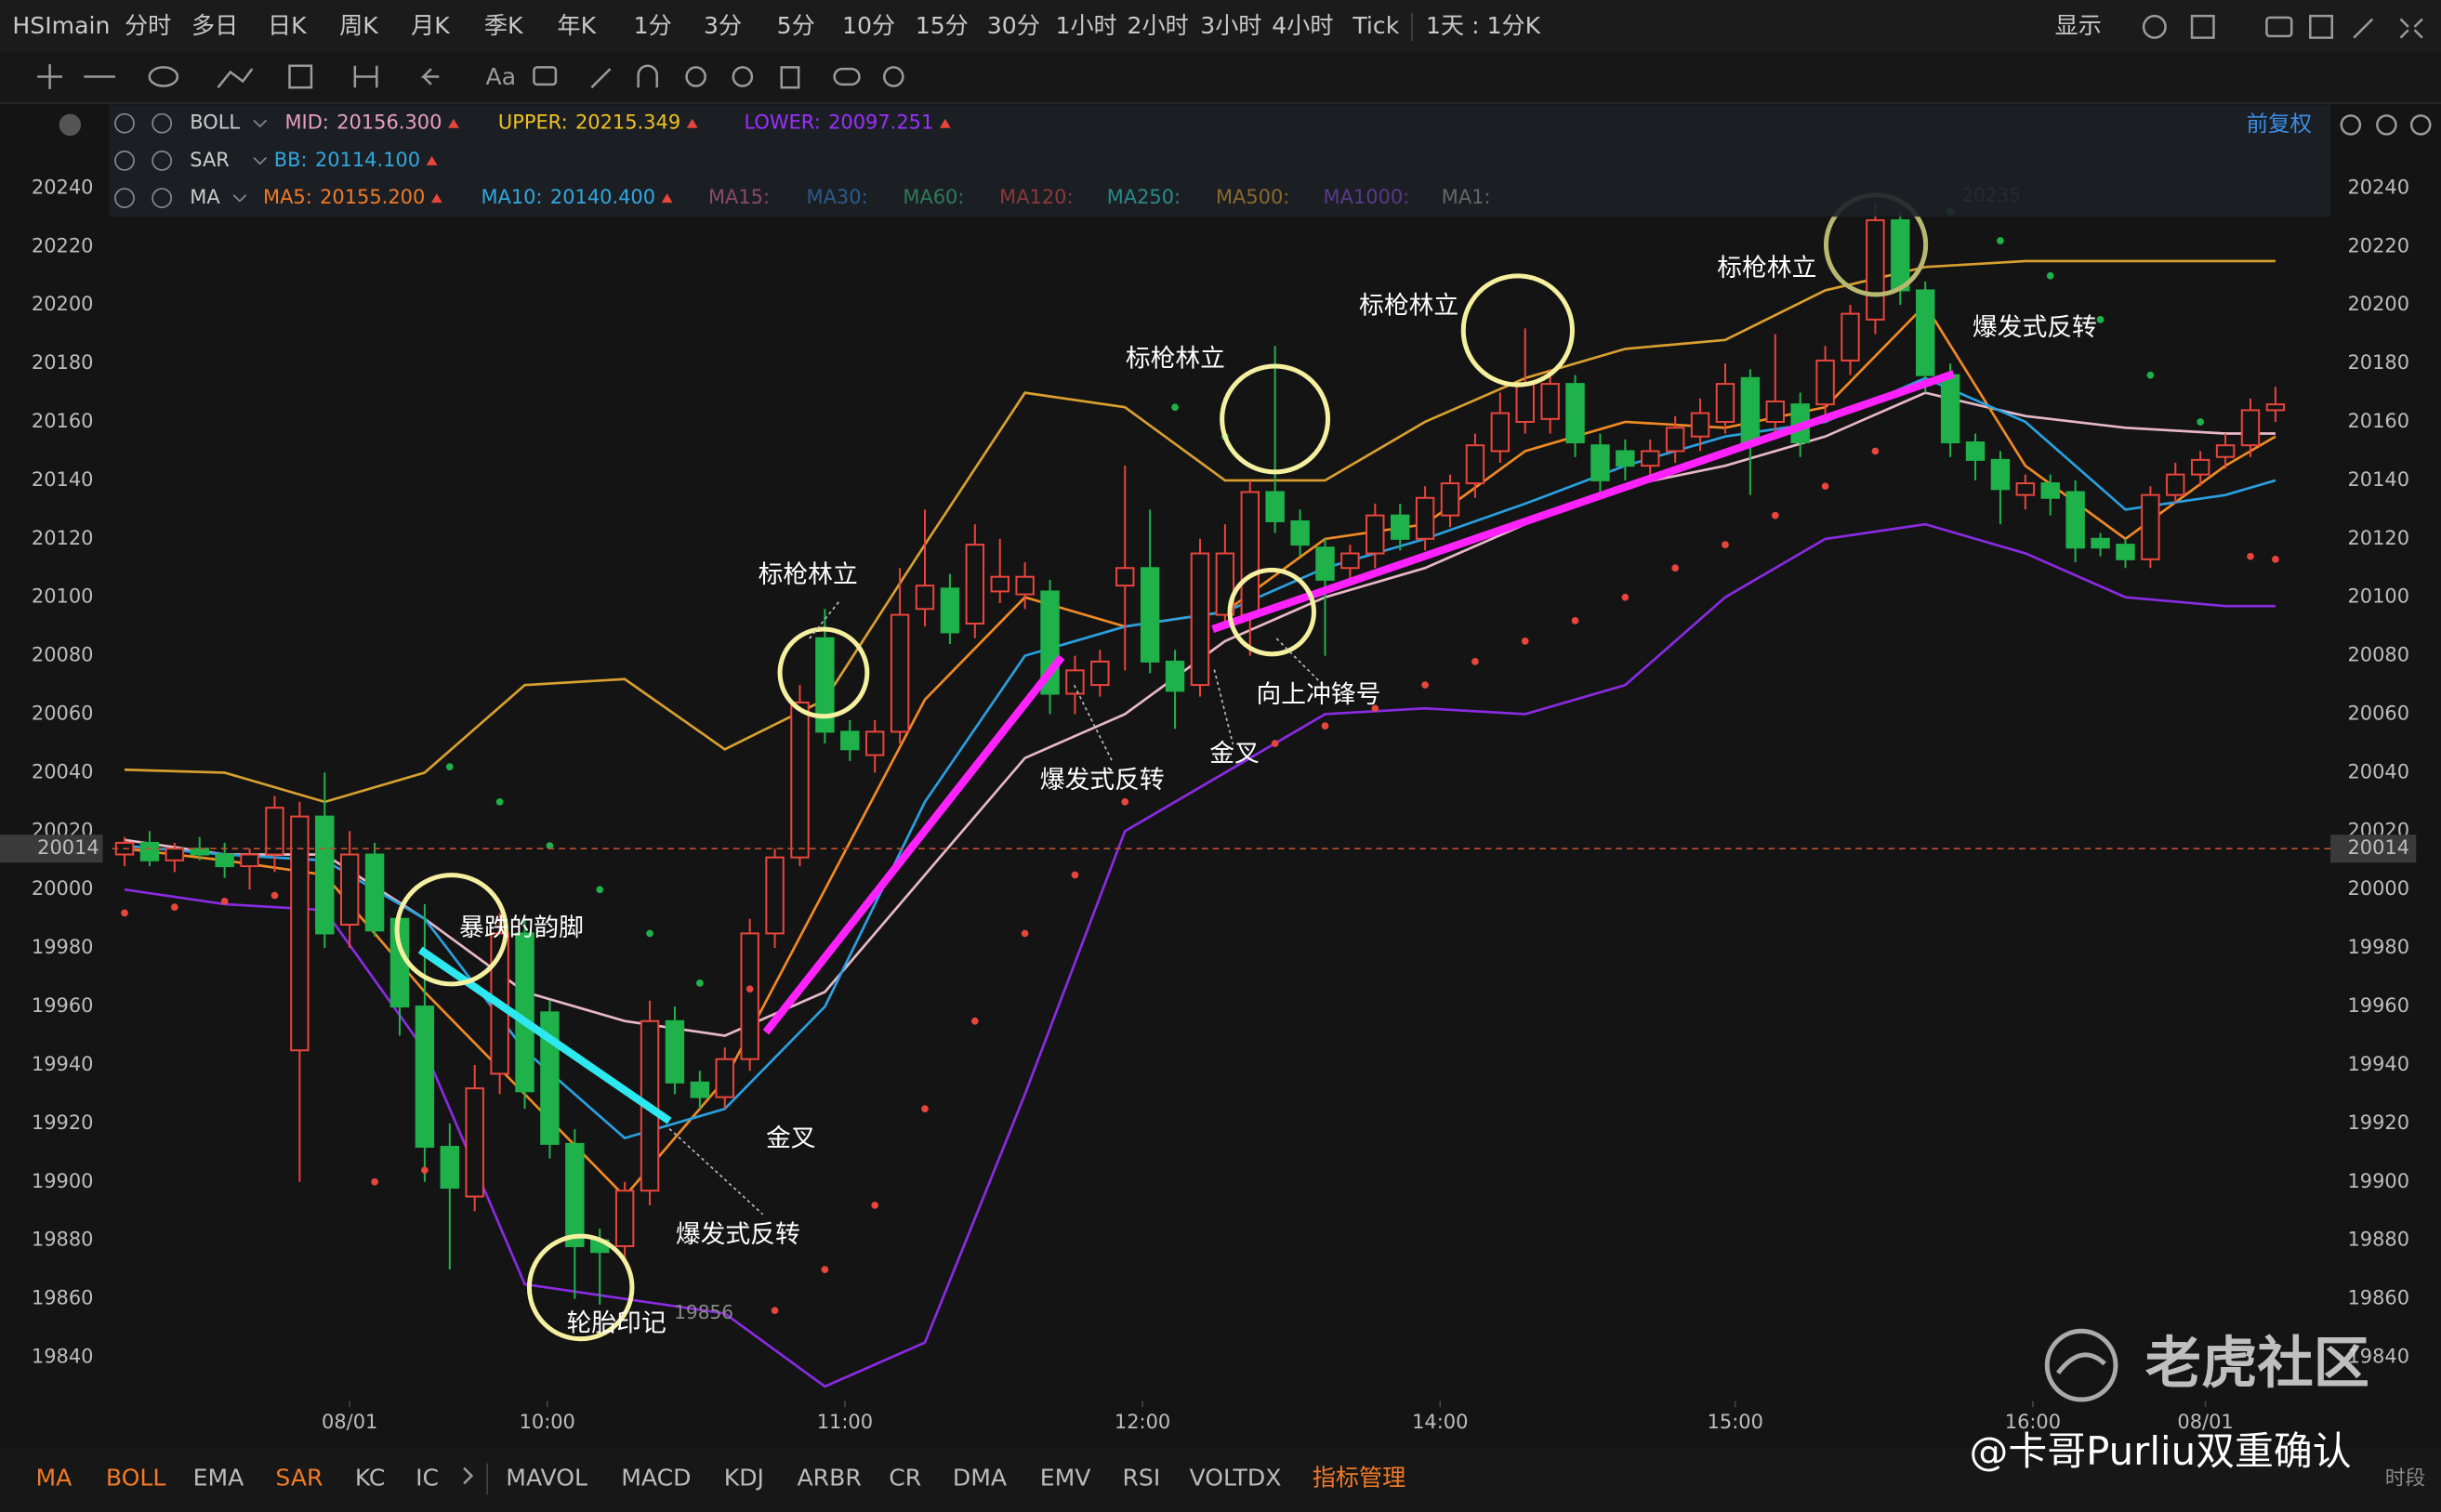 The height and width of the screenshot is (1512, 2441). What do you see at coordinates (210, 160) in the screenshot?
I see `indicator-name: SAR` at bounding box center [210, 160].